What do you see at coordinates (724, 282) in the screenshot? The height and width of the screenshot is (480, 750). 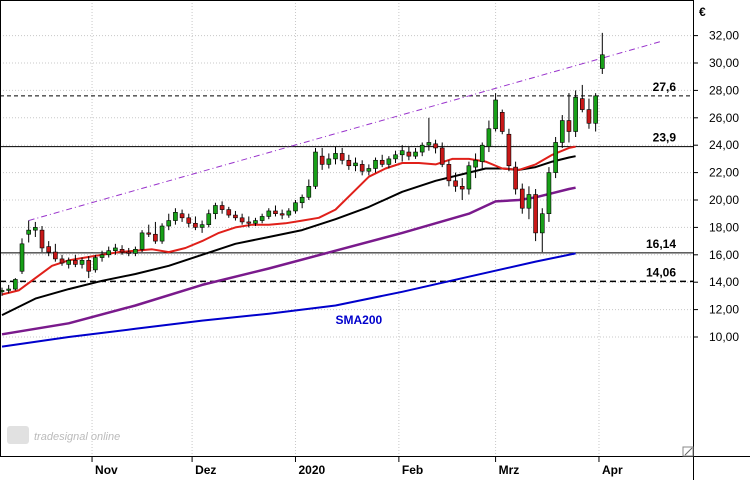 I see `y-tick-label: 14,00` at bounding box center [724, 282].